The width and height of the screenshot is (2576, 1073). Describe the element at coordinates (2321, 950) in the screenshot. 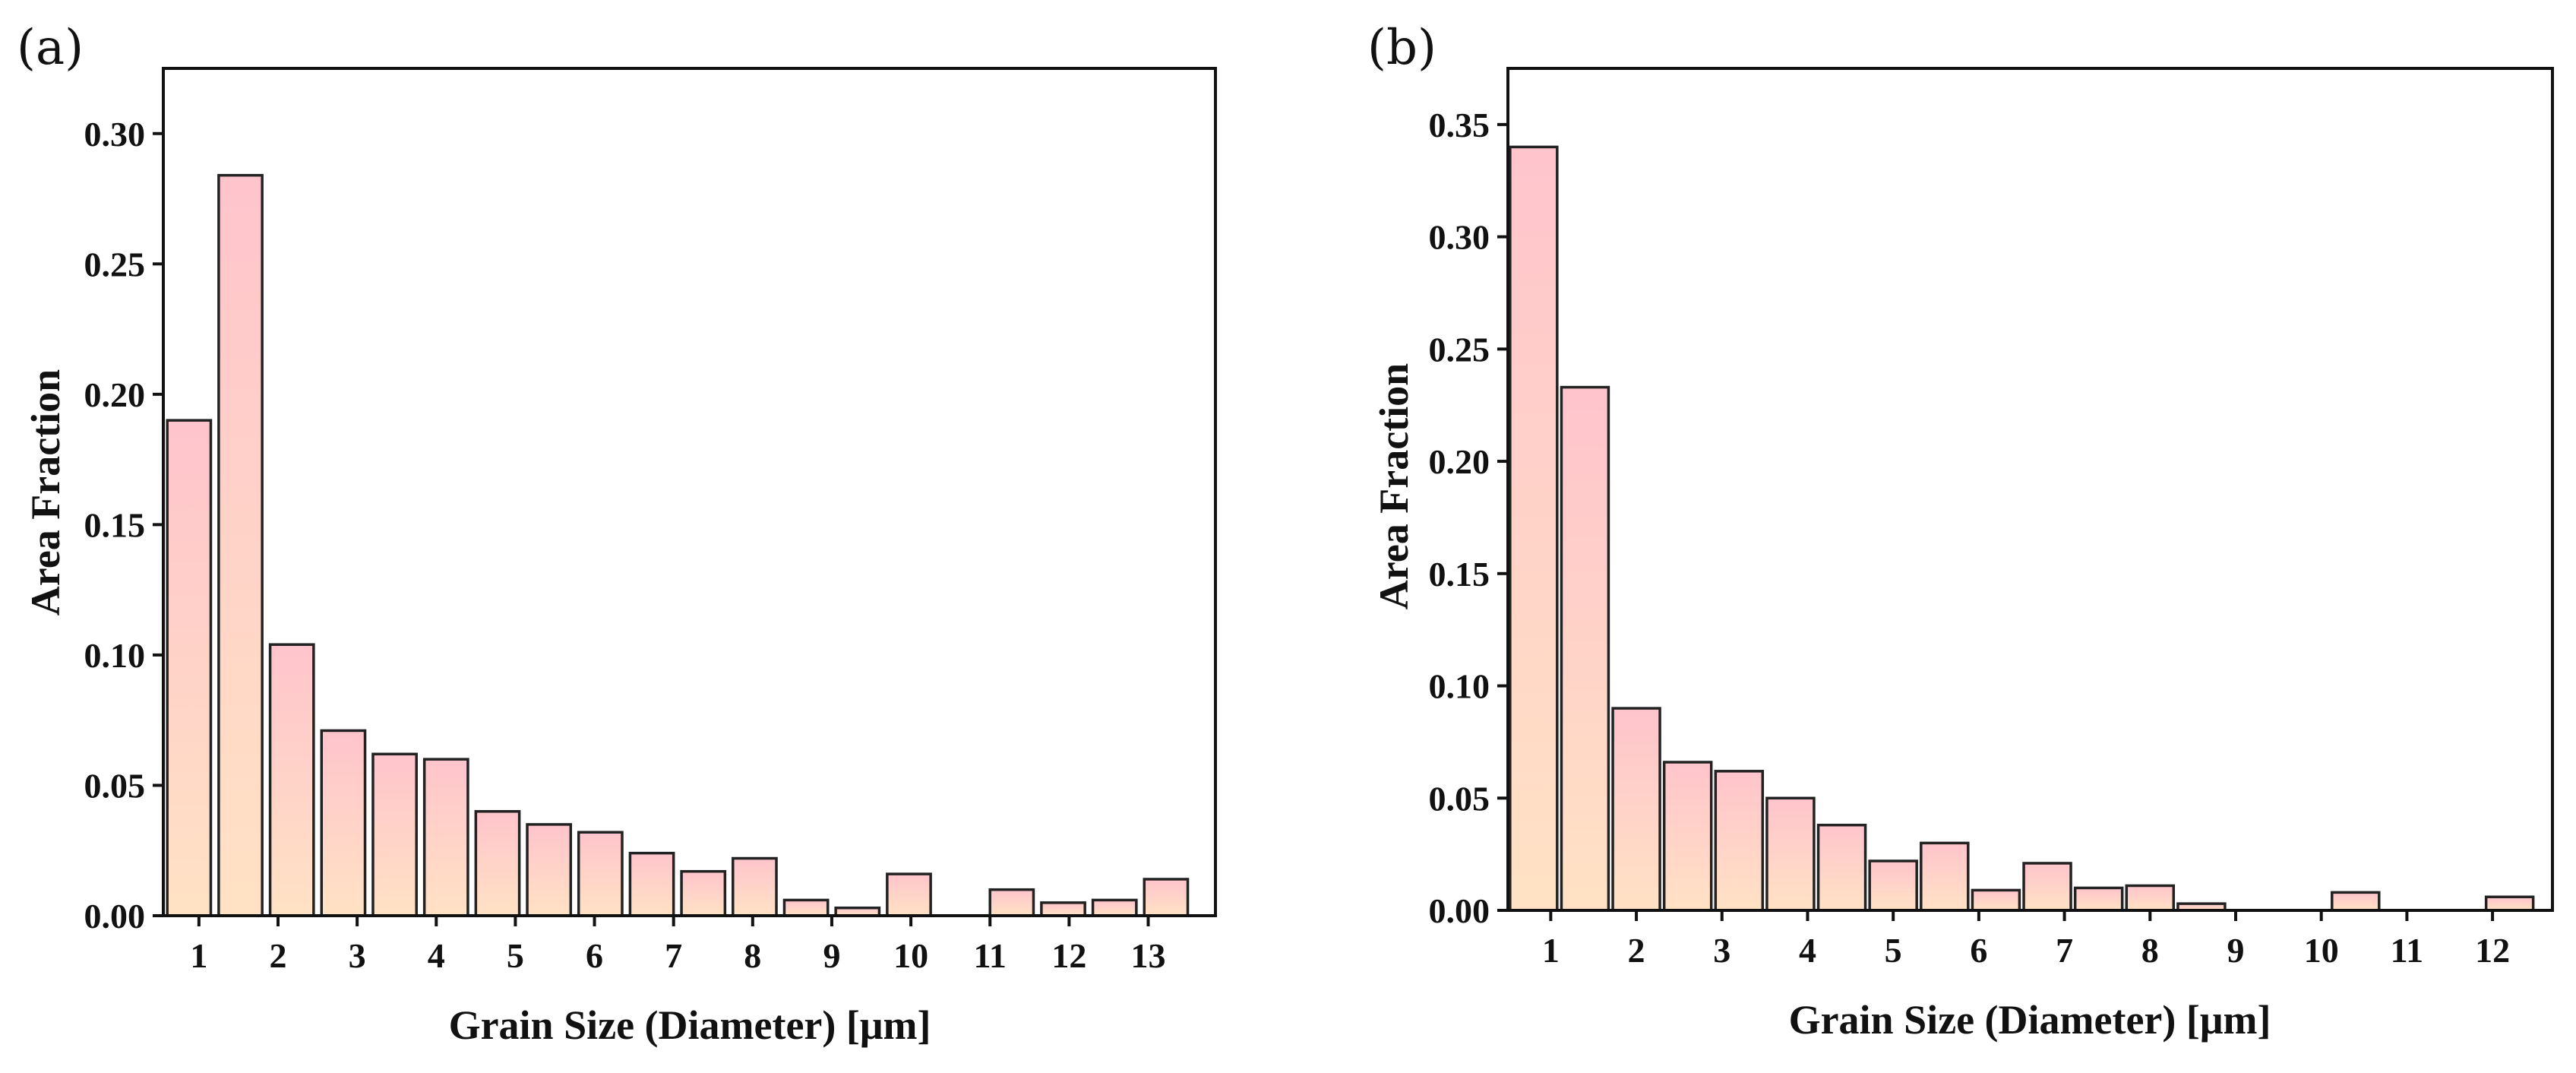

I see `x-tick-label-b: 10` at that location.